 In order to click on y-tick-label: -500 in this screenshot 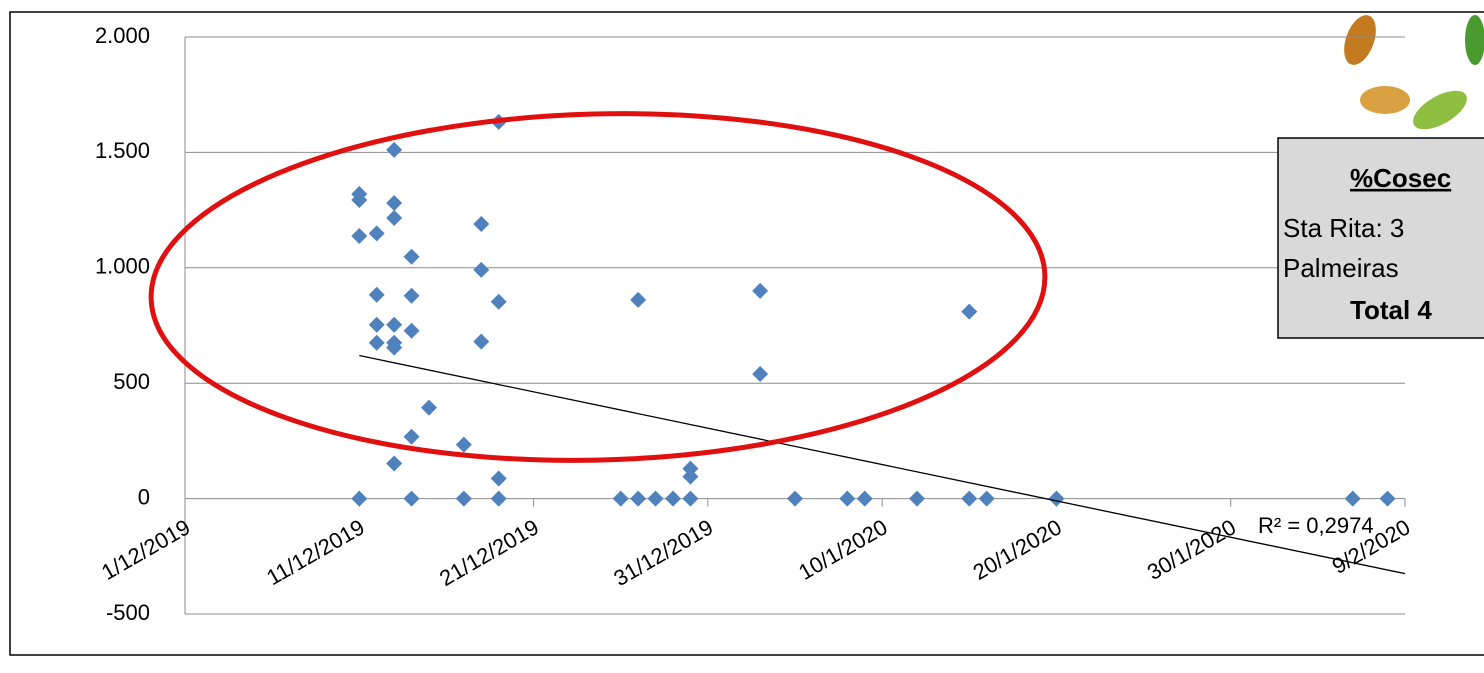, I will do `click(128, 612)`.